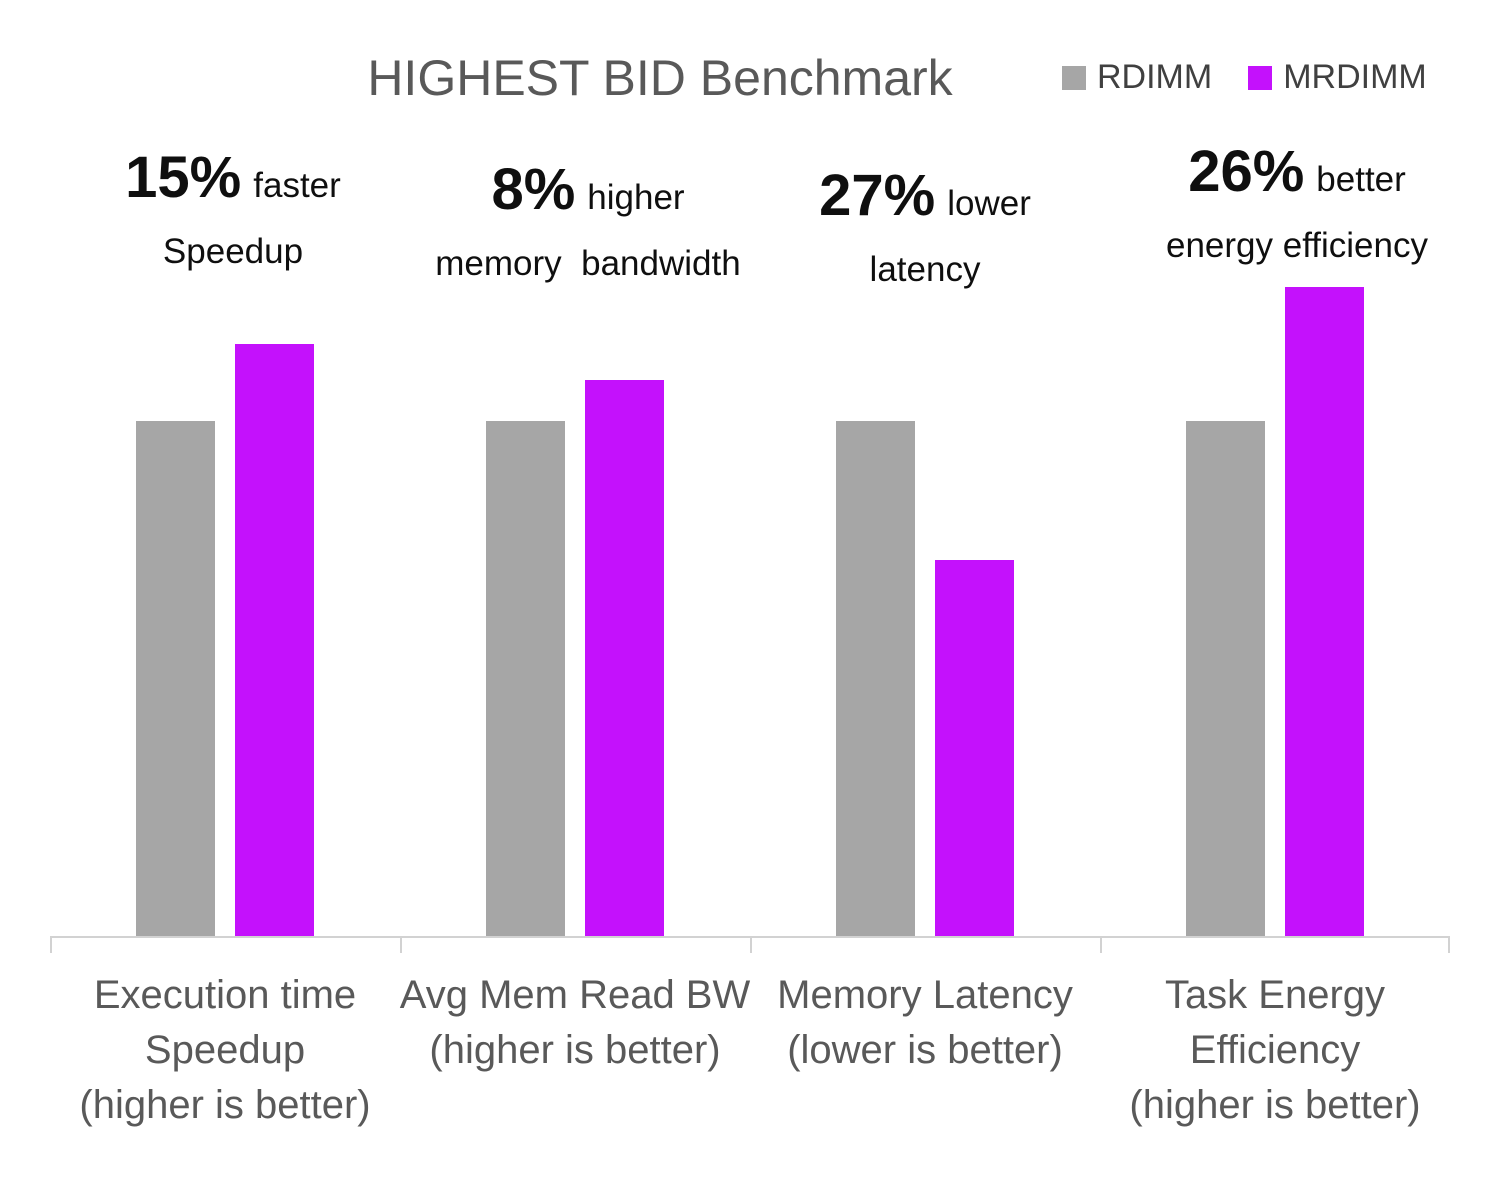  I want to click on legend-item-mrdimm: MRDIMM, so click(1337, 77).